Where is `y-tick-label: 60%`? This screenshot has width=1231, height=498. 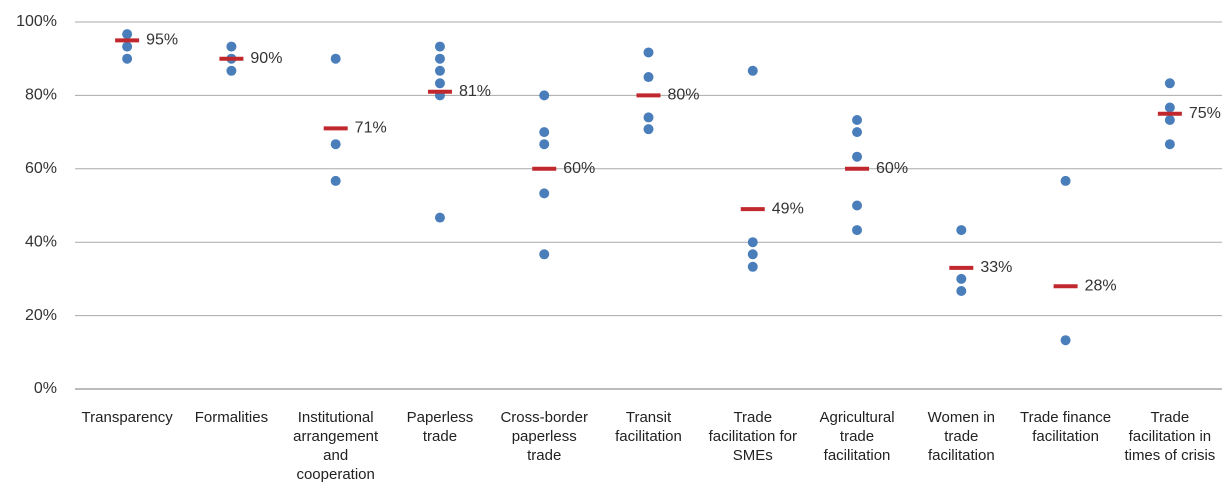 y-tick-label: 60% is located at coordinates (41, 168).